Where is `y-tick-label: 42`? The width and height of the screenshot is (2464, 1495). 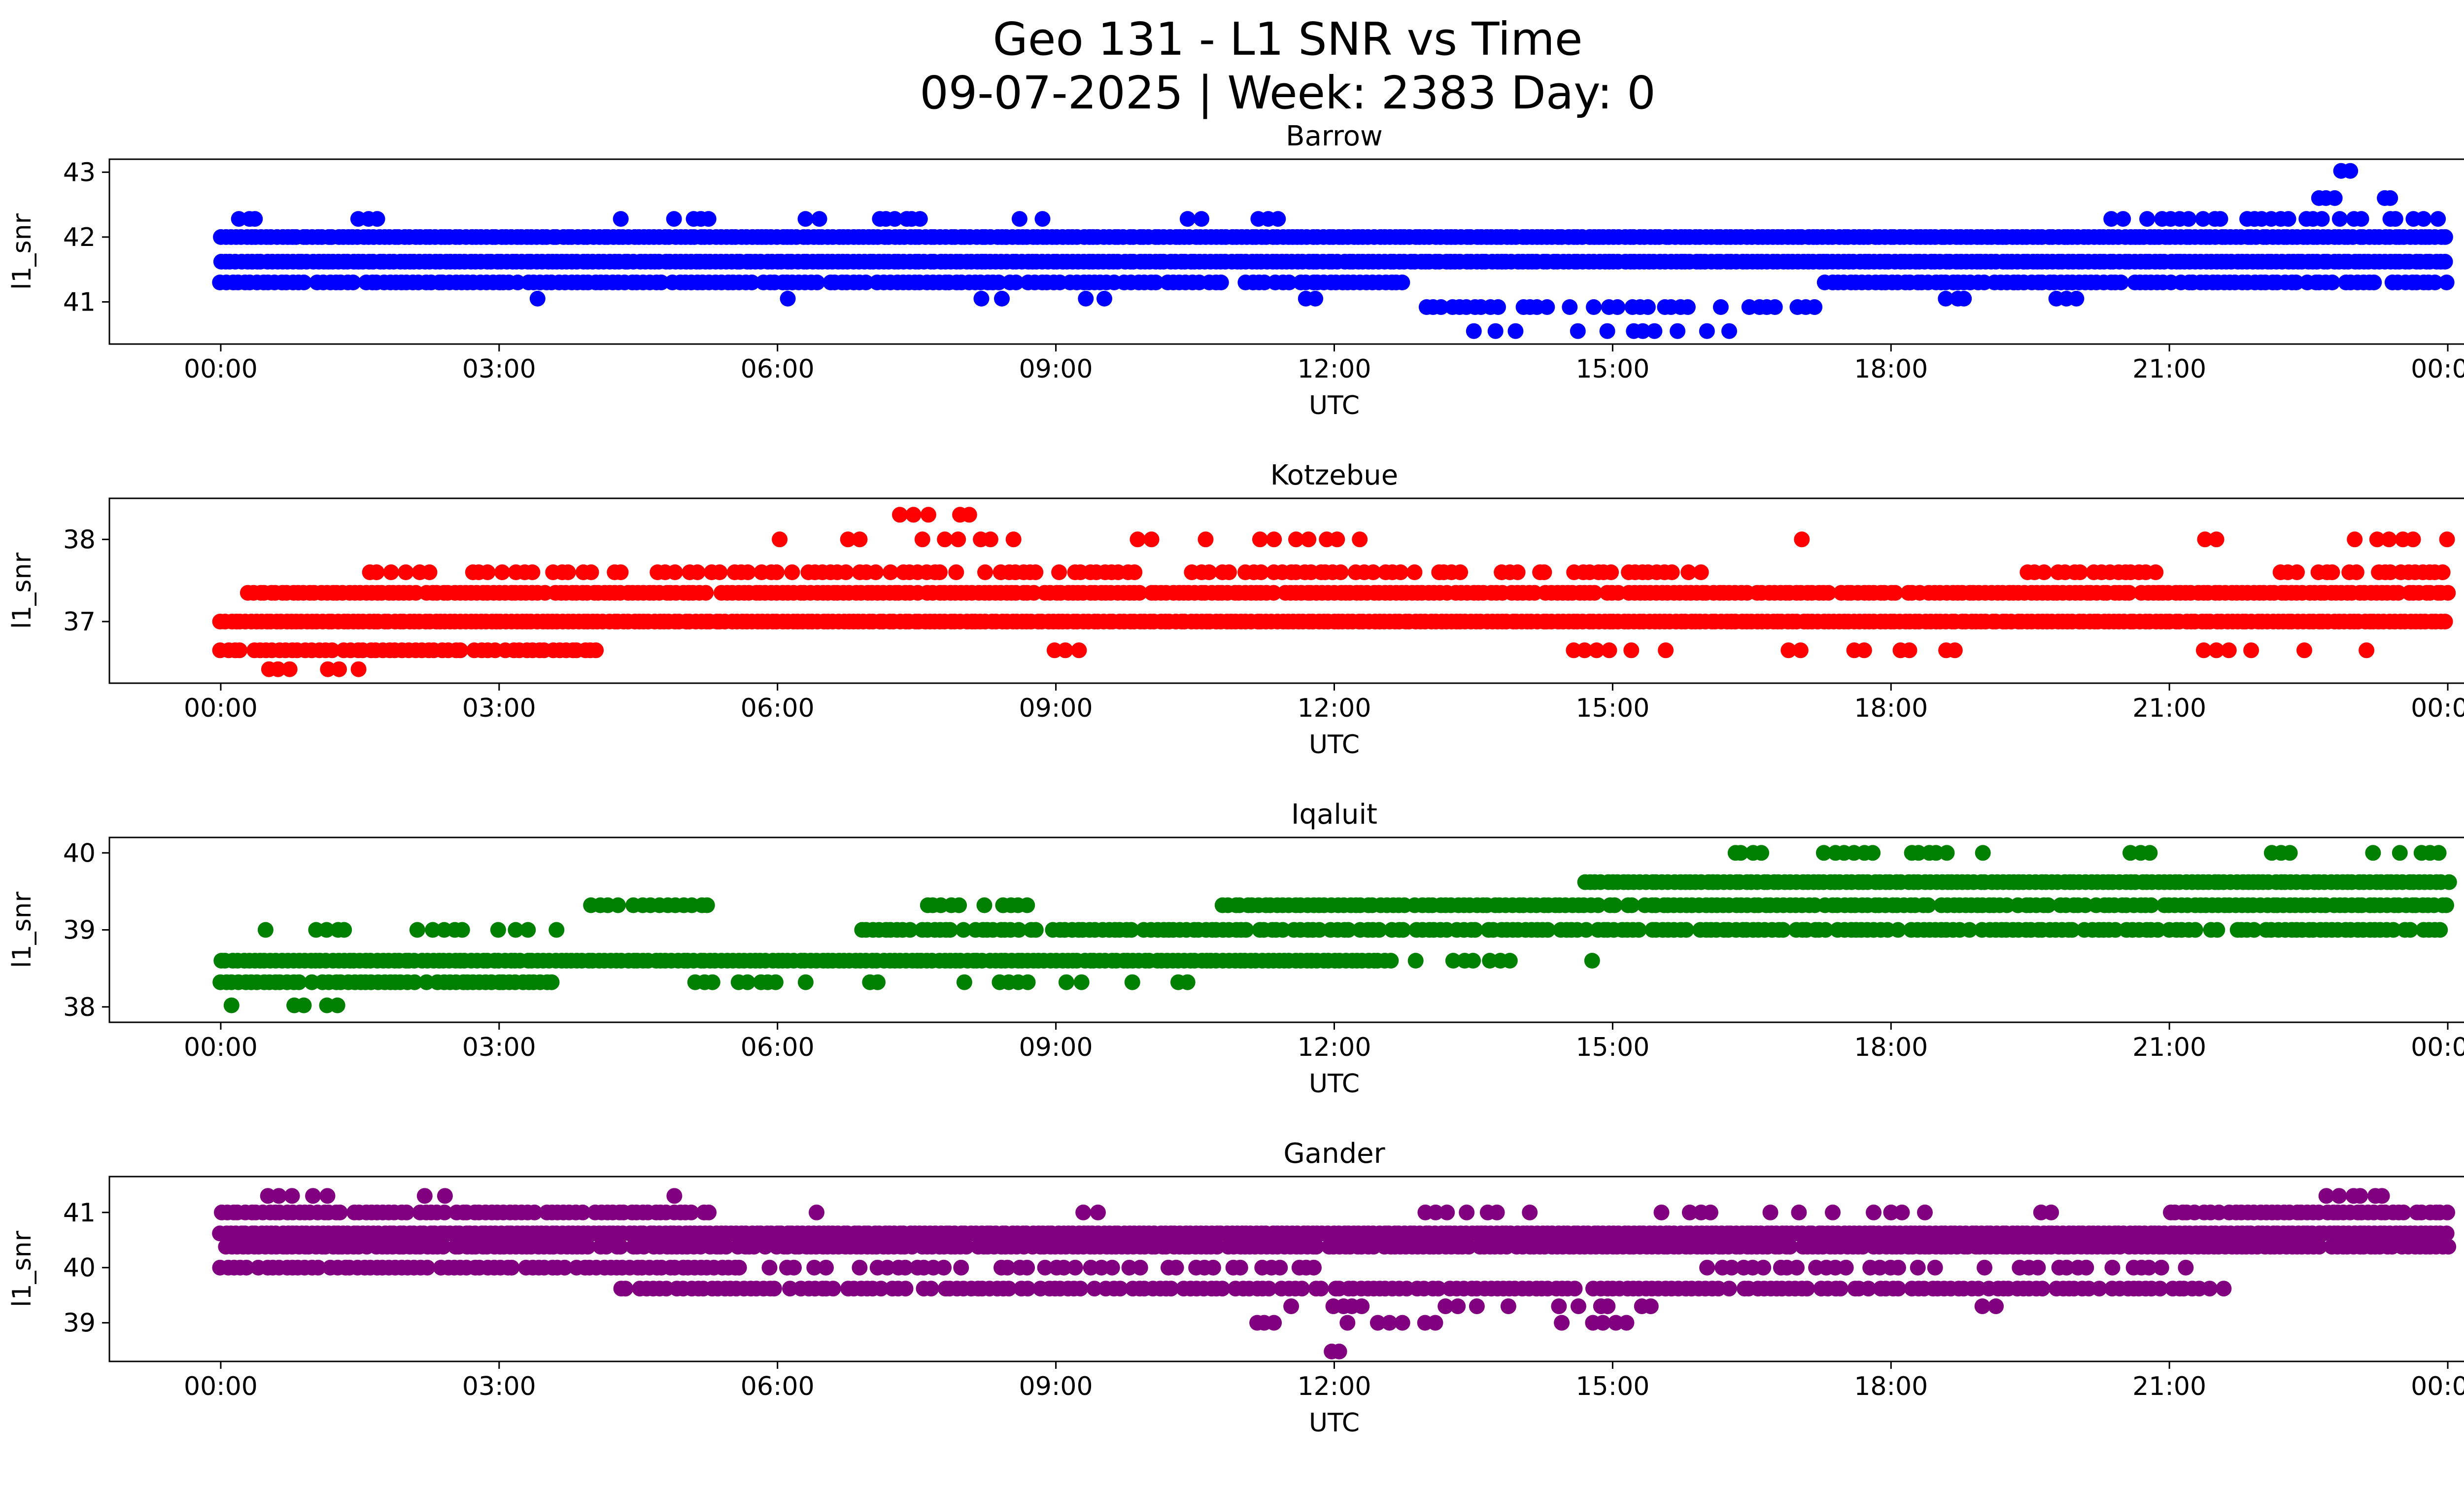 y-tick-label: 42 is located at coordinates (79, 237).